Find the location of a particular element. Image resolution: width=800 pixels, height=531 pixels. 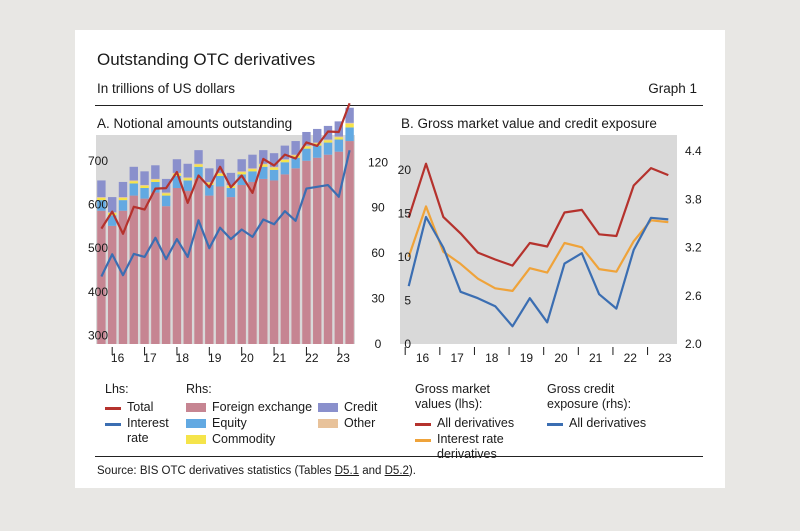

tick-a-lhs: 400 is located at coordinates (98, 292).